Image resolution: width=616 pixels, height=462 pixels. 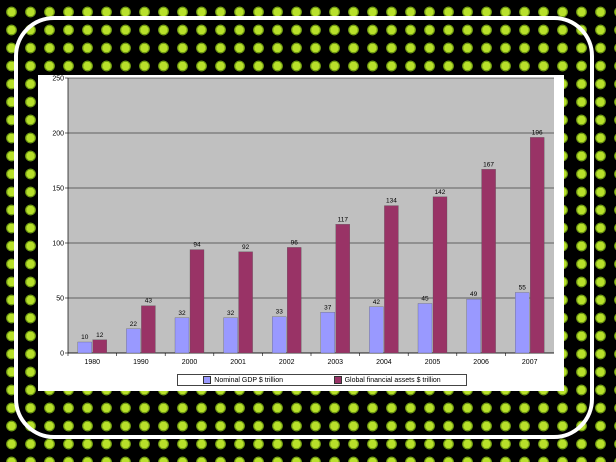 What do you see at coordinates (93, 362) in the screenshot?
I see `x-tick-label: 1980` at bounding box center [93, 362].